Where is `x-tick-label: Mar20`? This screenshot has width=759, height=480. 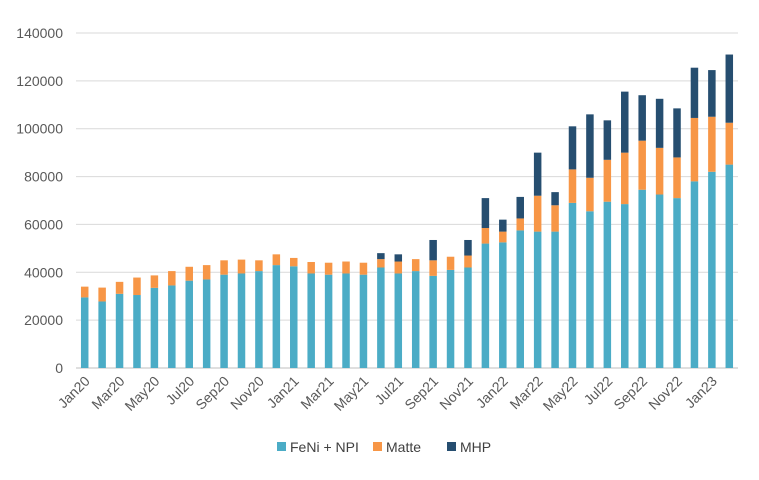 x-tick-label: Mar20 is located at coordinates (108, 393).